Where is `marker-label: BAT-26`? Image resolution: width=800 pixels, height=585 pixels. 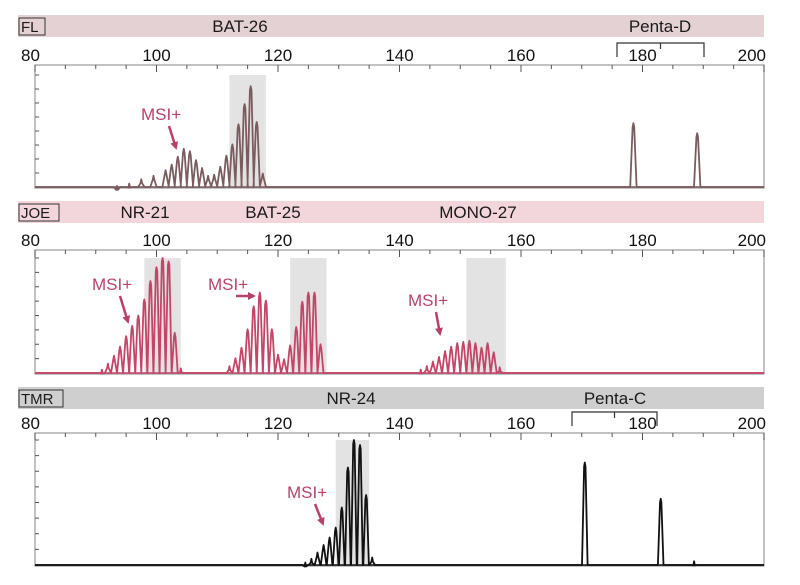
marker-label: BAT-26 is located at coordinates (239, 26).